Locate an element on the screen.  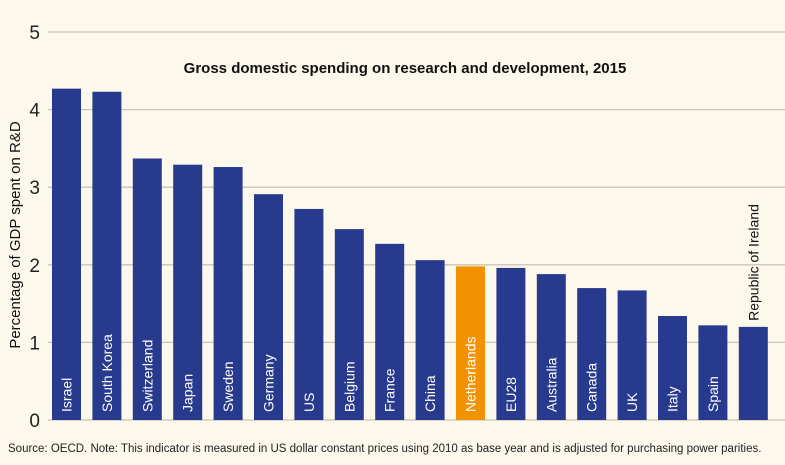
bar-label: UK is located at coordinates (632, 402).